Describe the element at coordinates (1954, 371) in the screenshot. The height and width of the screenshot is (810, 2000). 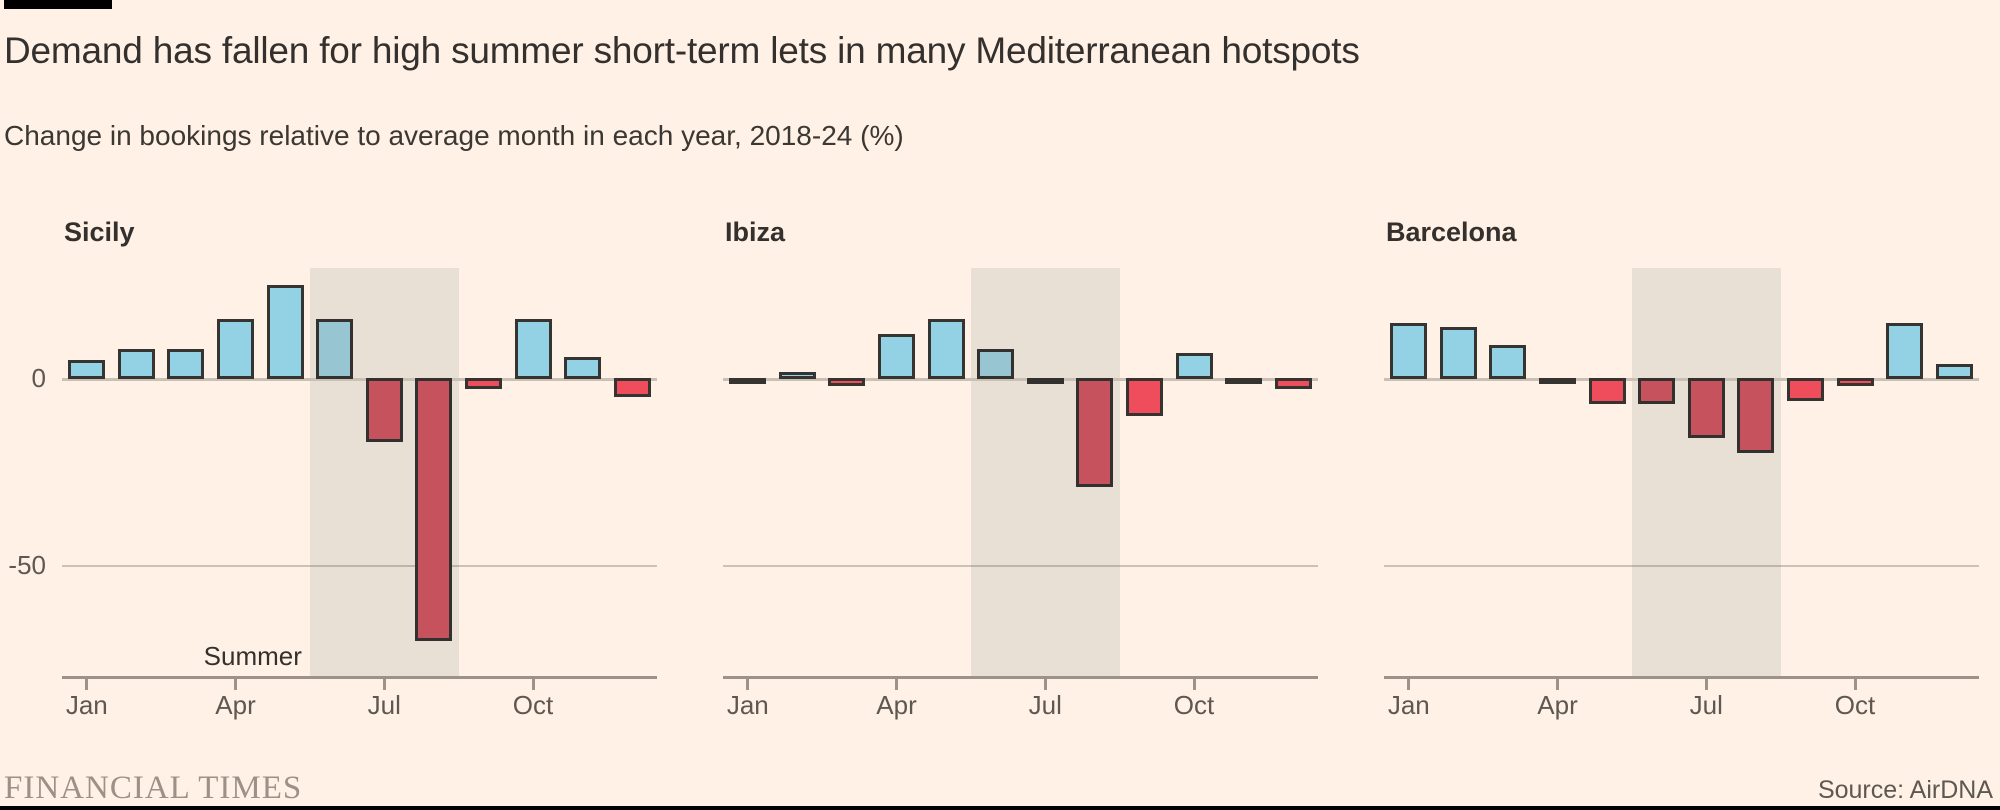
I see `bar-barcelona-dec` at that location.